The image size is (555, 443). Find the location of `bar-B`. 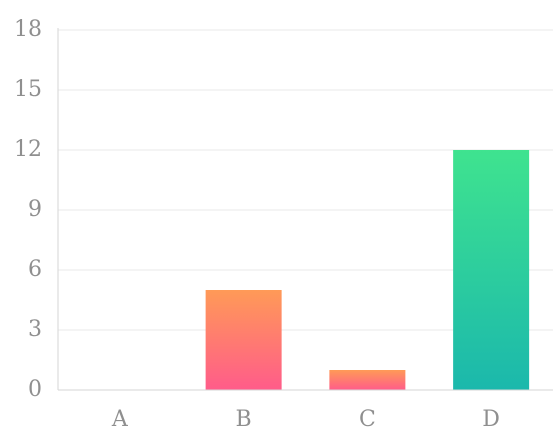

bar-B is located at coordinates (243, 340).